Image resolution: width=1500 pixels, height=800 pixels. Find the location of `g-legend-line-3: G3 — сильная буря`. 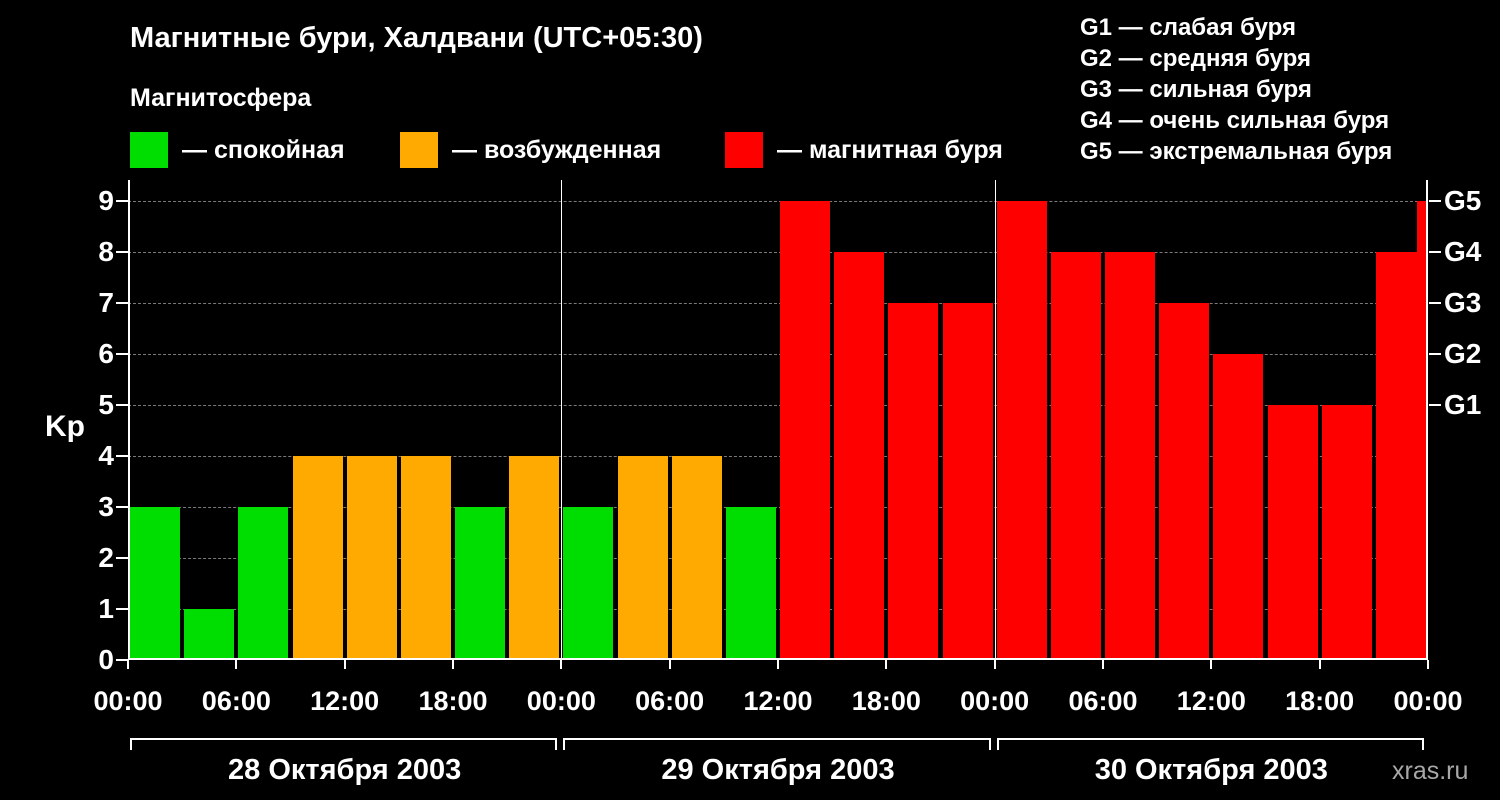

g-legend-line-3: G3 — сильная буря is located at coordinates (1196, 89).